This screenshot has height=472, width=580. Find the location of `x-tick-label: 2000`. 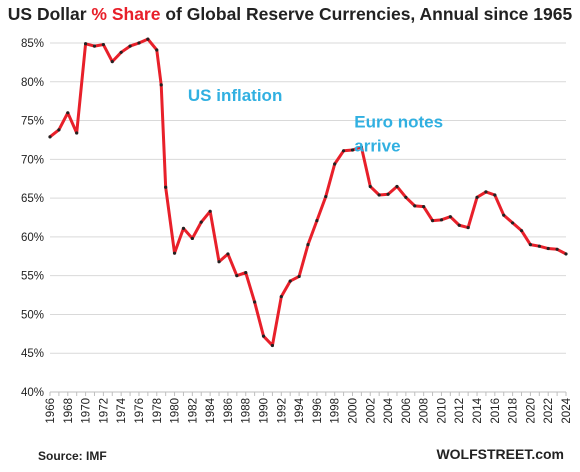

x-tick-label: 2000 is located at coordinates (353, 411).